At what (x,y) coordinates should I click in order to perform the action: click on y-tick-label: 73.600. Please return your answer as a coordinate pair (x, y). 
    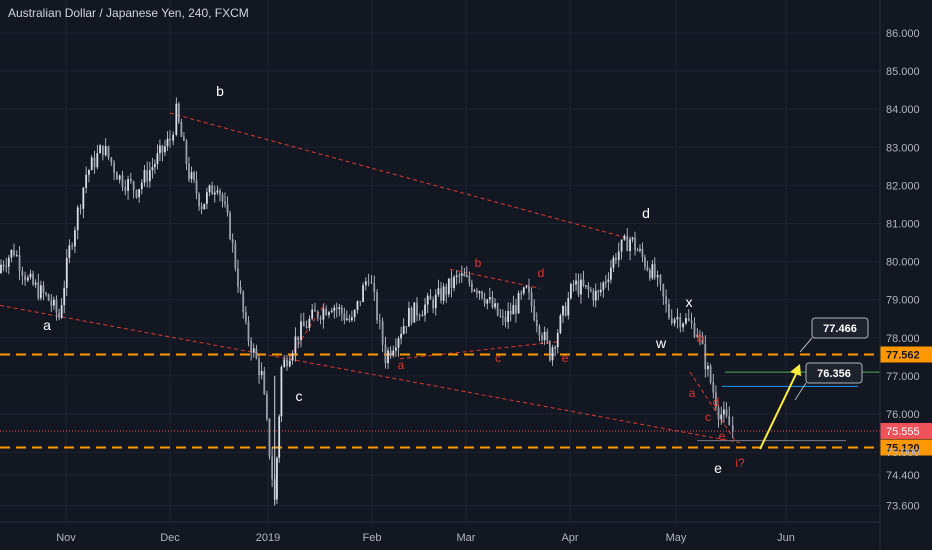
    Looking at the image, I should click on (903, 506).